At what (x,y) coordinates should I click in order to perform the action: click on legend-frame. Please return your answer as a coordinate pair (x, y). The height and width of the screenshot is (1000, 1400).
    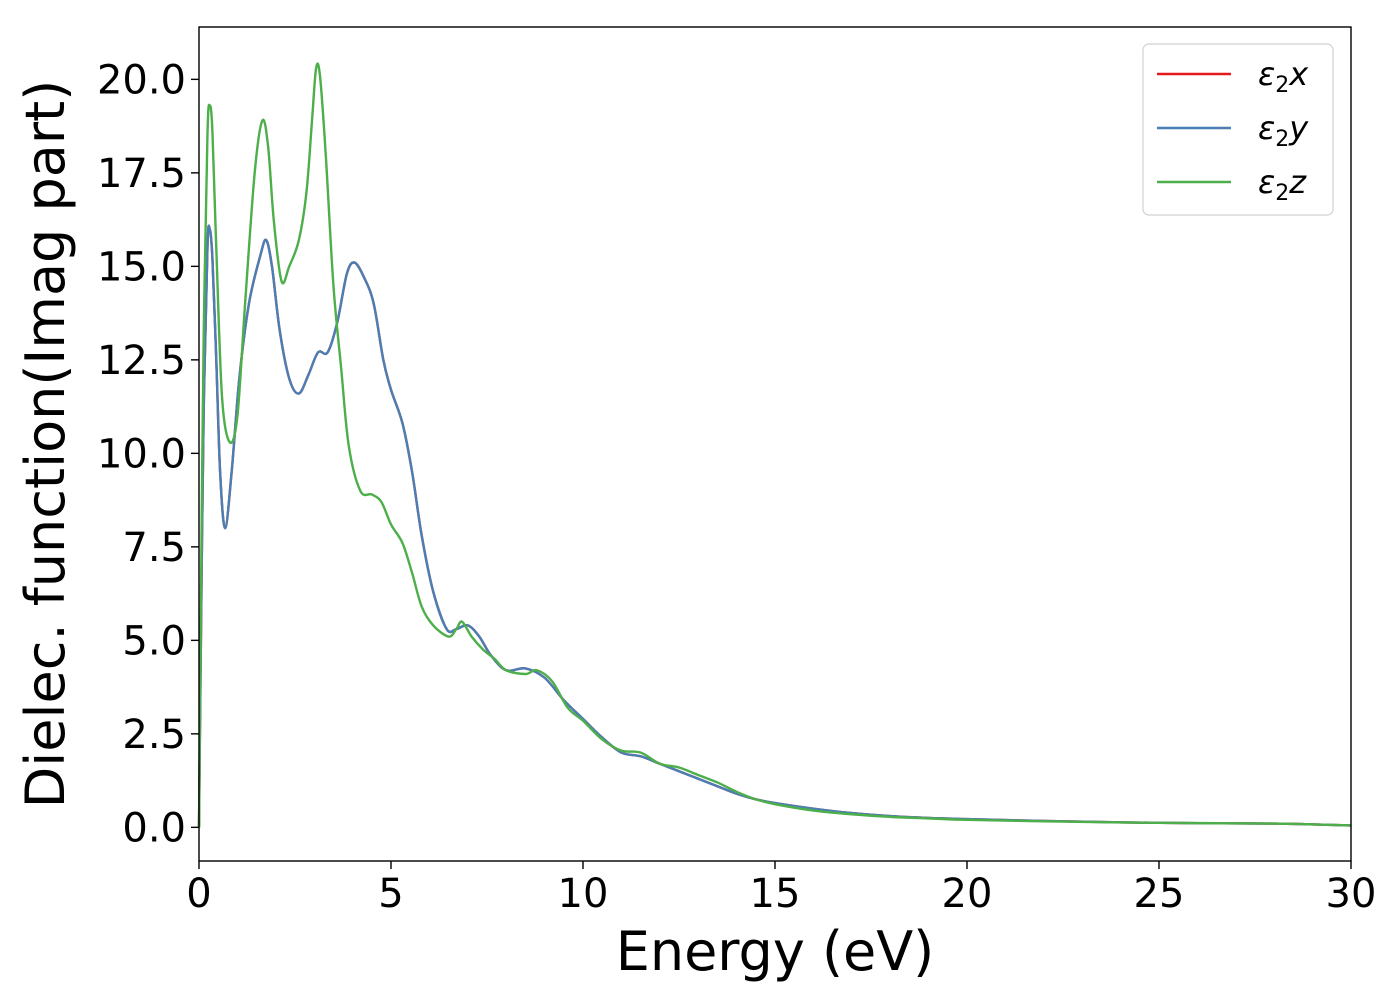
    Looking at the image, I should click on (1238, 129).